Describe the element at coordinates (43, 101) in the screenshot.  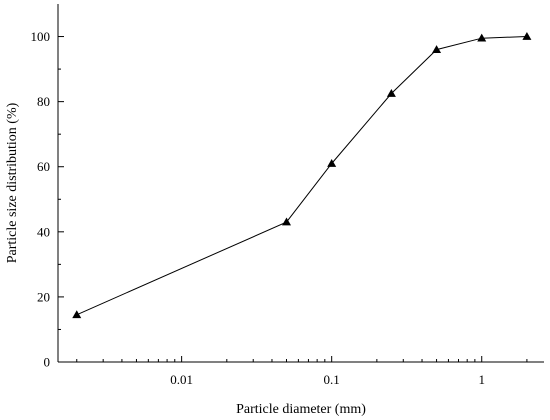
I see `y-tick-label: 80` at that location.